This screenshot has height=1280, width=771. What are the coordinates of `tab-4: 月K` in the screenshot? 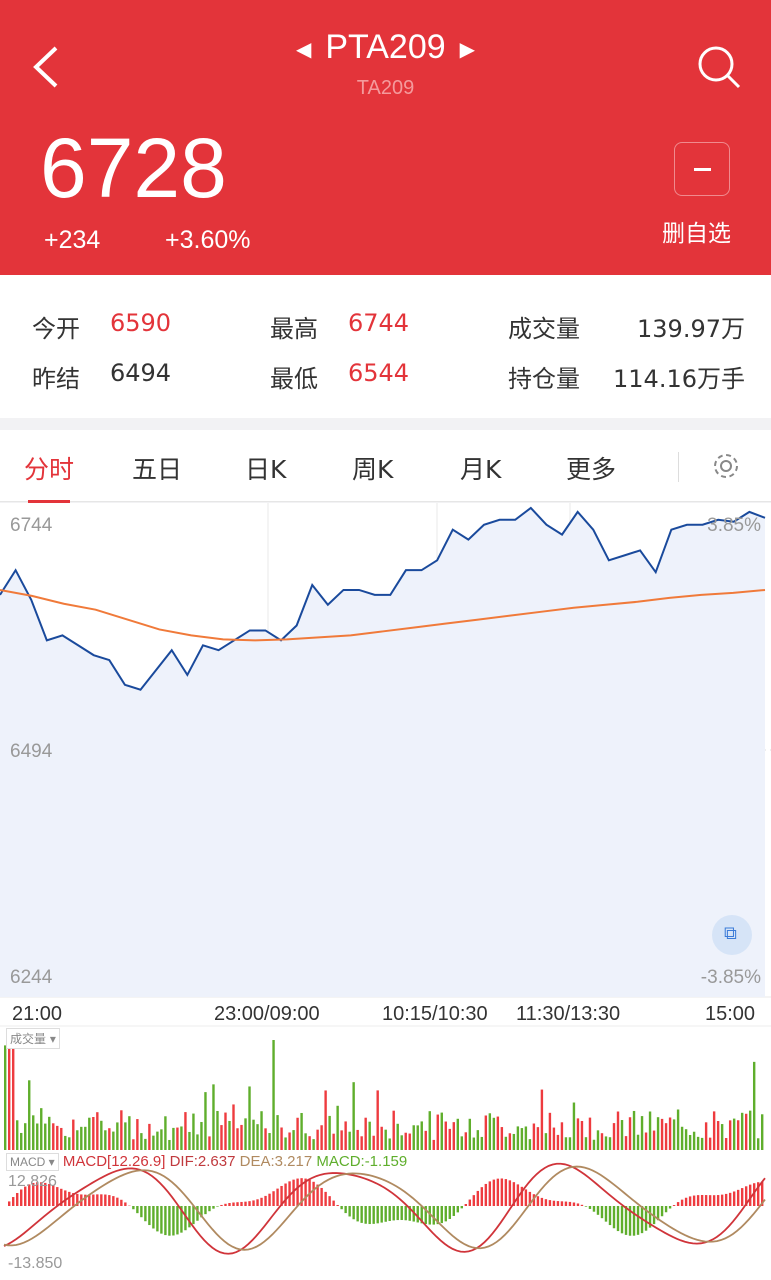 It's located at (481, 469).